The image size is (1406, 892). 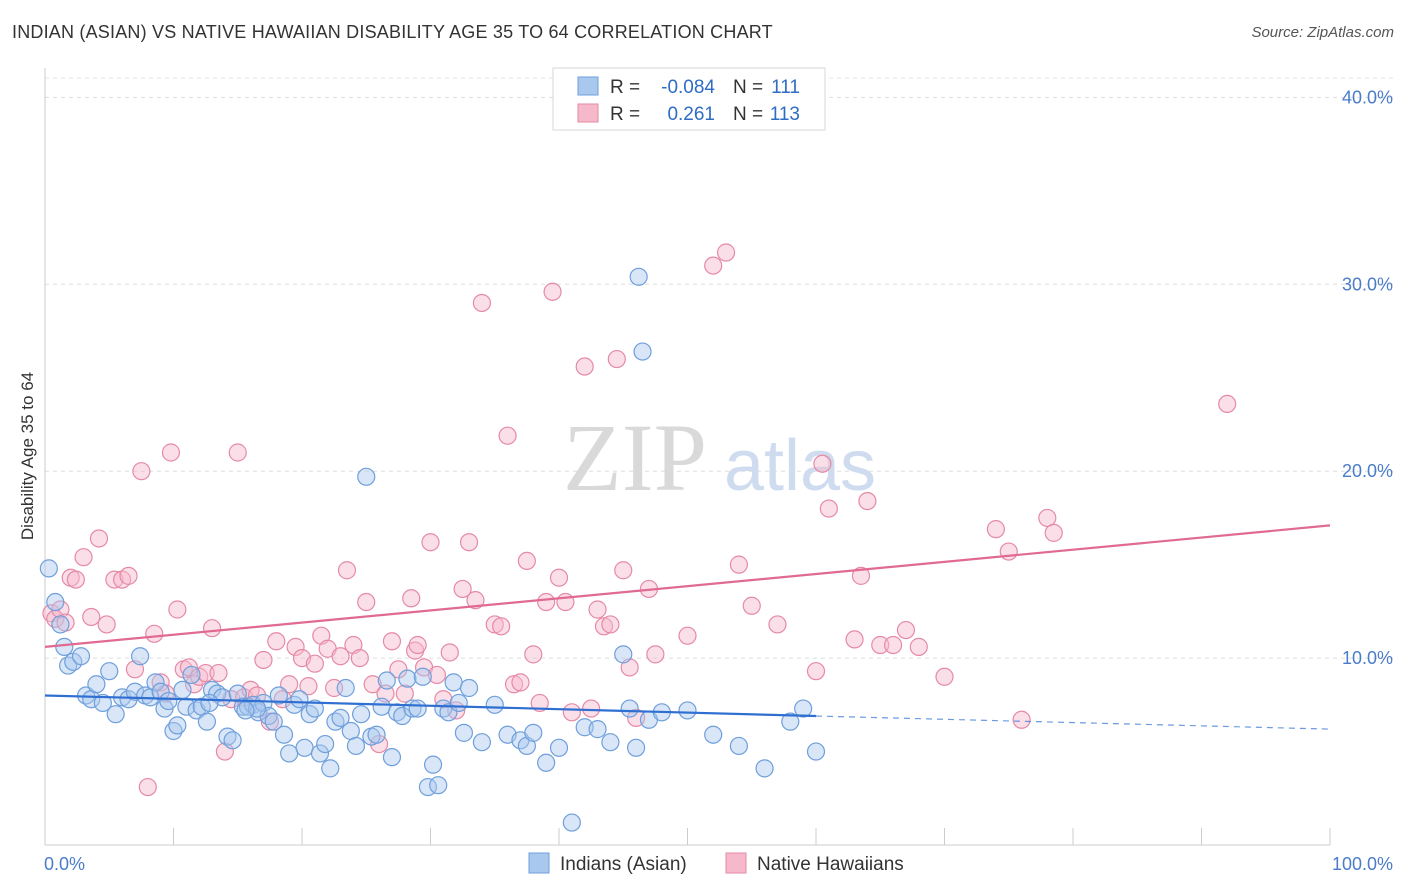 I want to click on trend-line-indians-asian, so click(x=430, y=706).